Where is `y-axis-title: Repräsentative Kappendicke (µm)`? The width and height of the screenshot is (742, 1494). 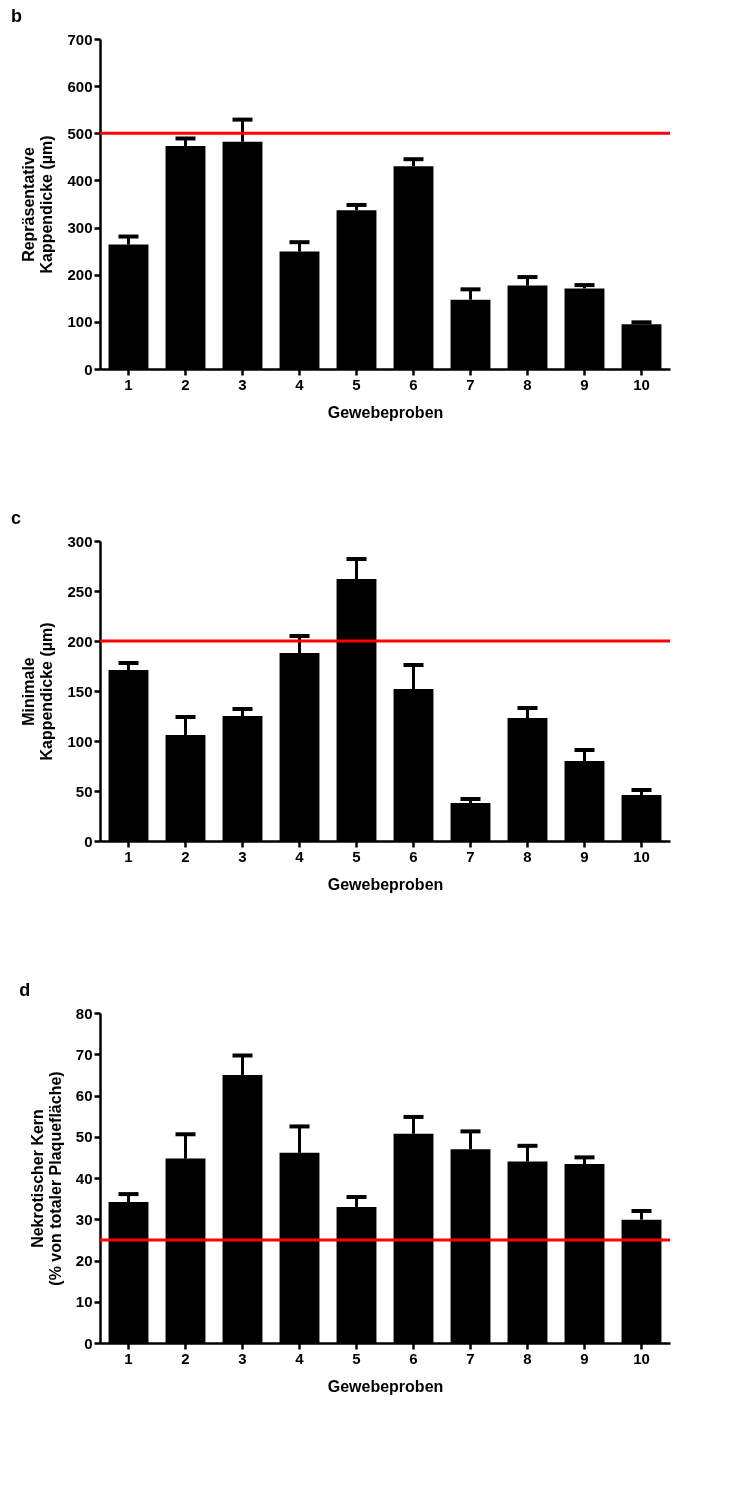 y-axis-title: Repräsentative Kappendicke (µm) is located at coordinates (38, 204).